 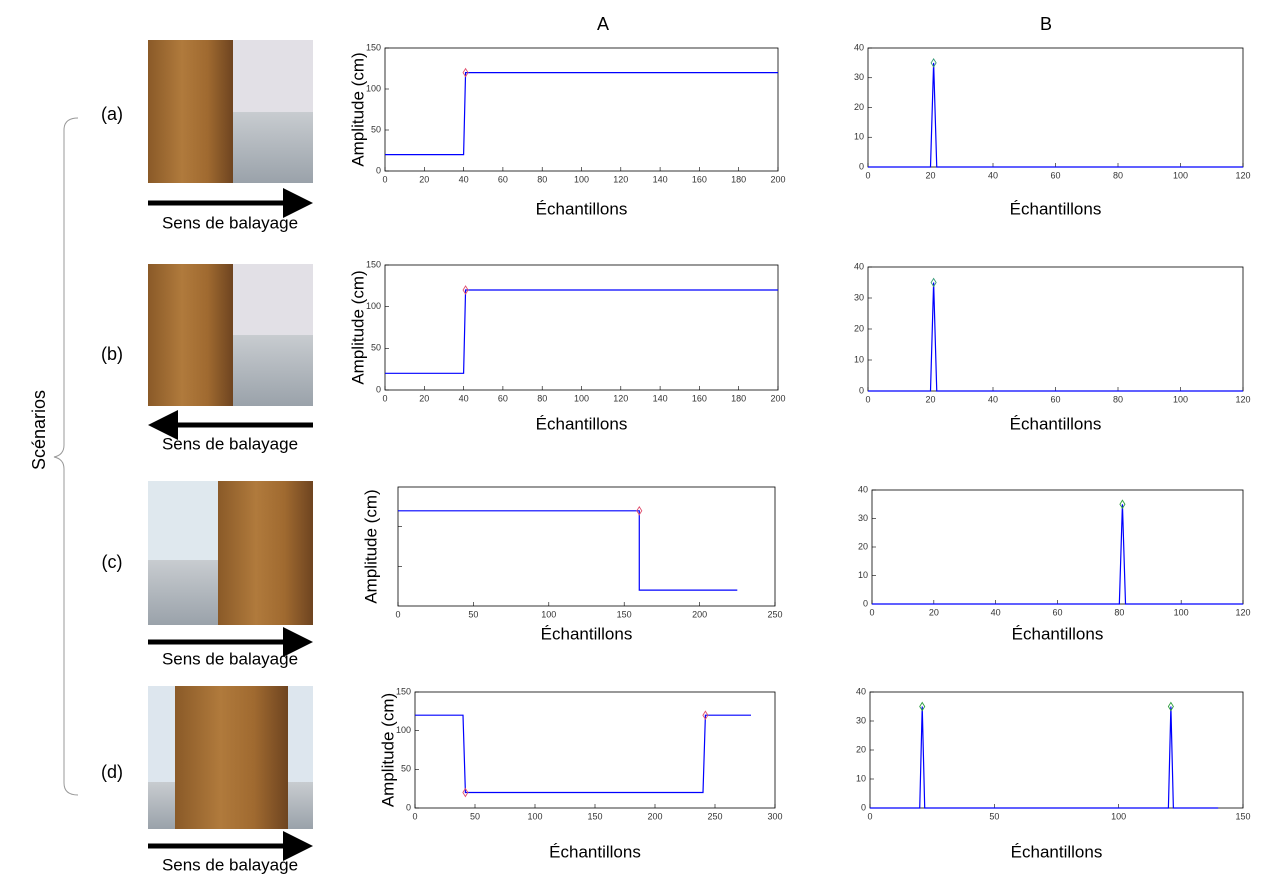 I want to click on row-label: (b), so click(x=112, y=354).